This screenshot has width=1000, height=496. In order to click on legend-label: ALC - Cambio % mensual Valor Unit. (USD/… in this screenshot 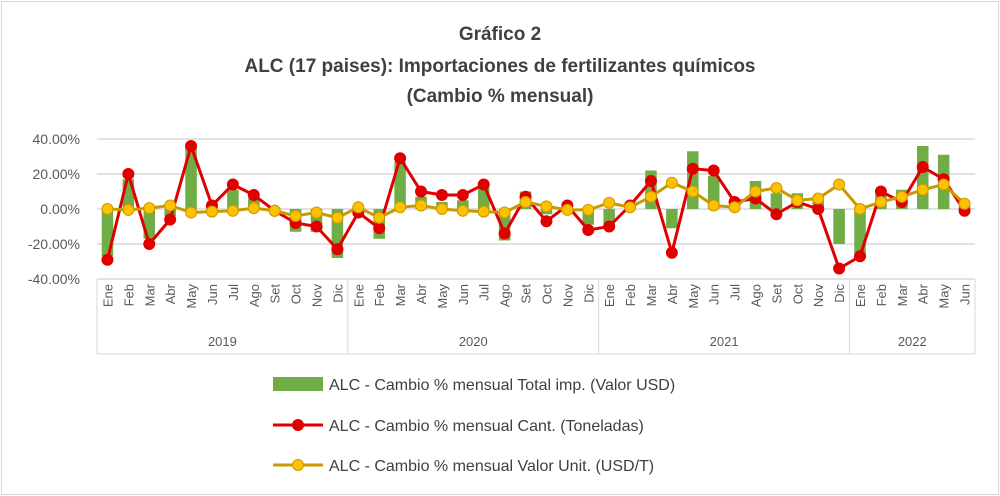, I will do `click(491, 466)`.